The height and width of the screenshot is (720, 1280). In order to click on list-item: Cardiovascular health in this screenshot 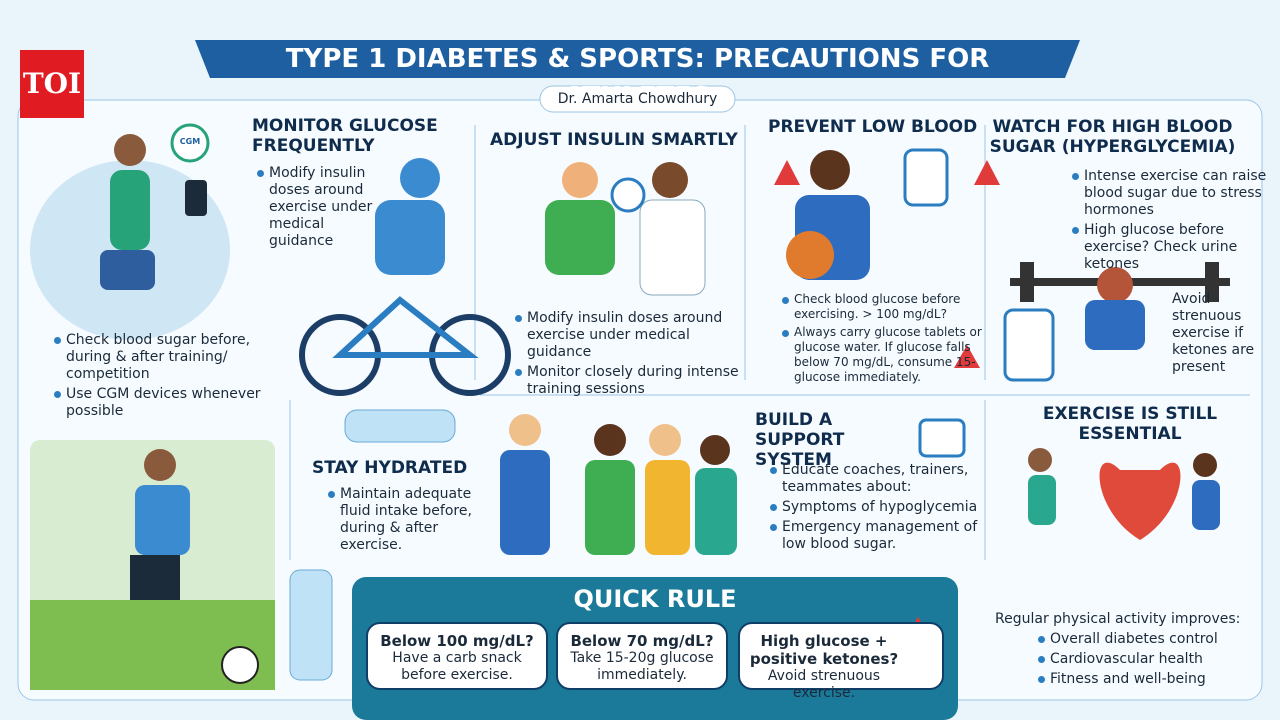, I will do `click(1154, 659)`.